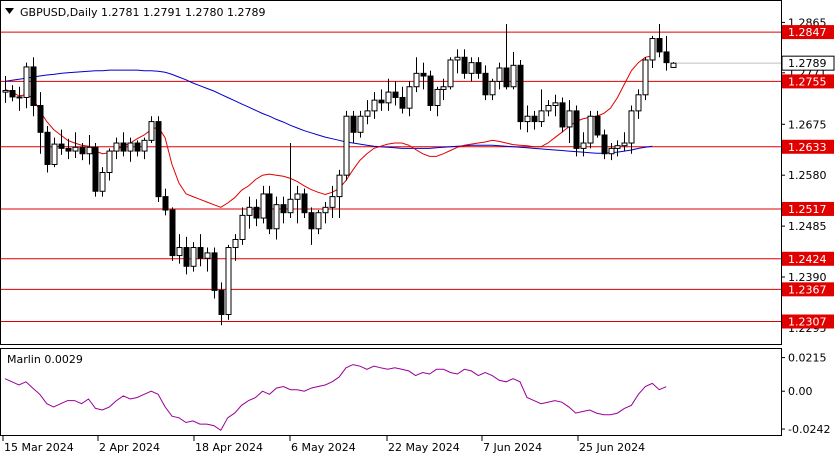 The image size is (840, 459). I want to click on level-label: 1.2755, so click(807, 81).